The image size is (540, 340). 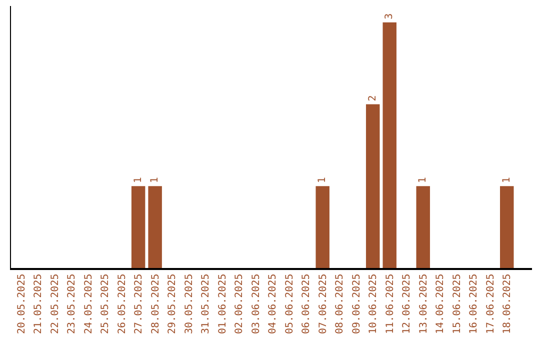 I want to click on x-tick-label: 08.06.2025, so click(x=340, y=304).